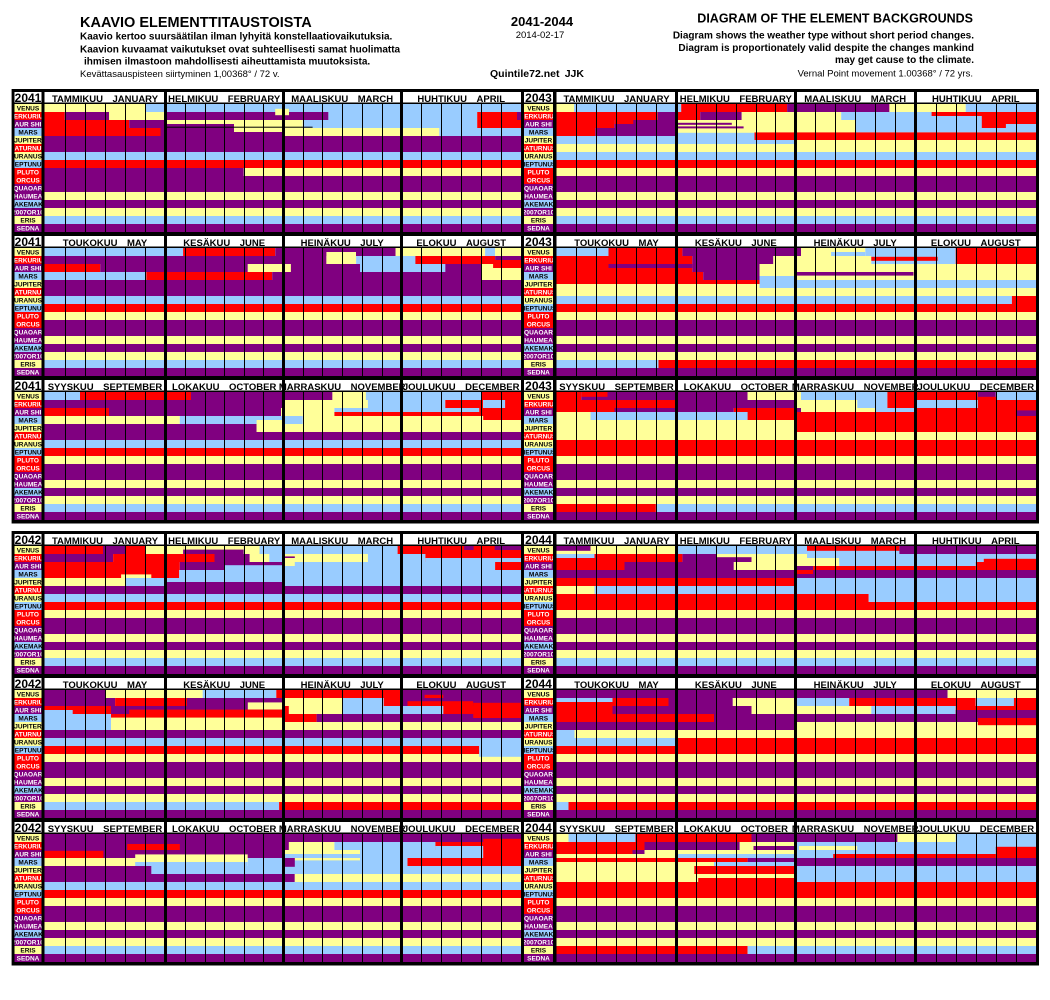 The width and height of the screenshot is (1050, 1000). Describe the element at coordinates (835, 19) in the screenshot. I see `svg-text:DIAGRAM OF THE ELEMENT BACKGRO: DIAGRAM OF THE ELEMENT BACKGROUNDS` at that location.